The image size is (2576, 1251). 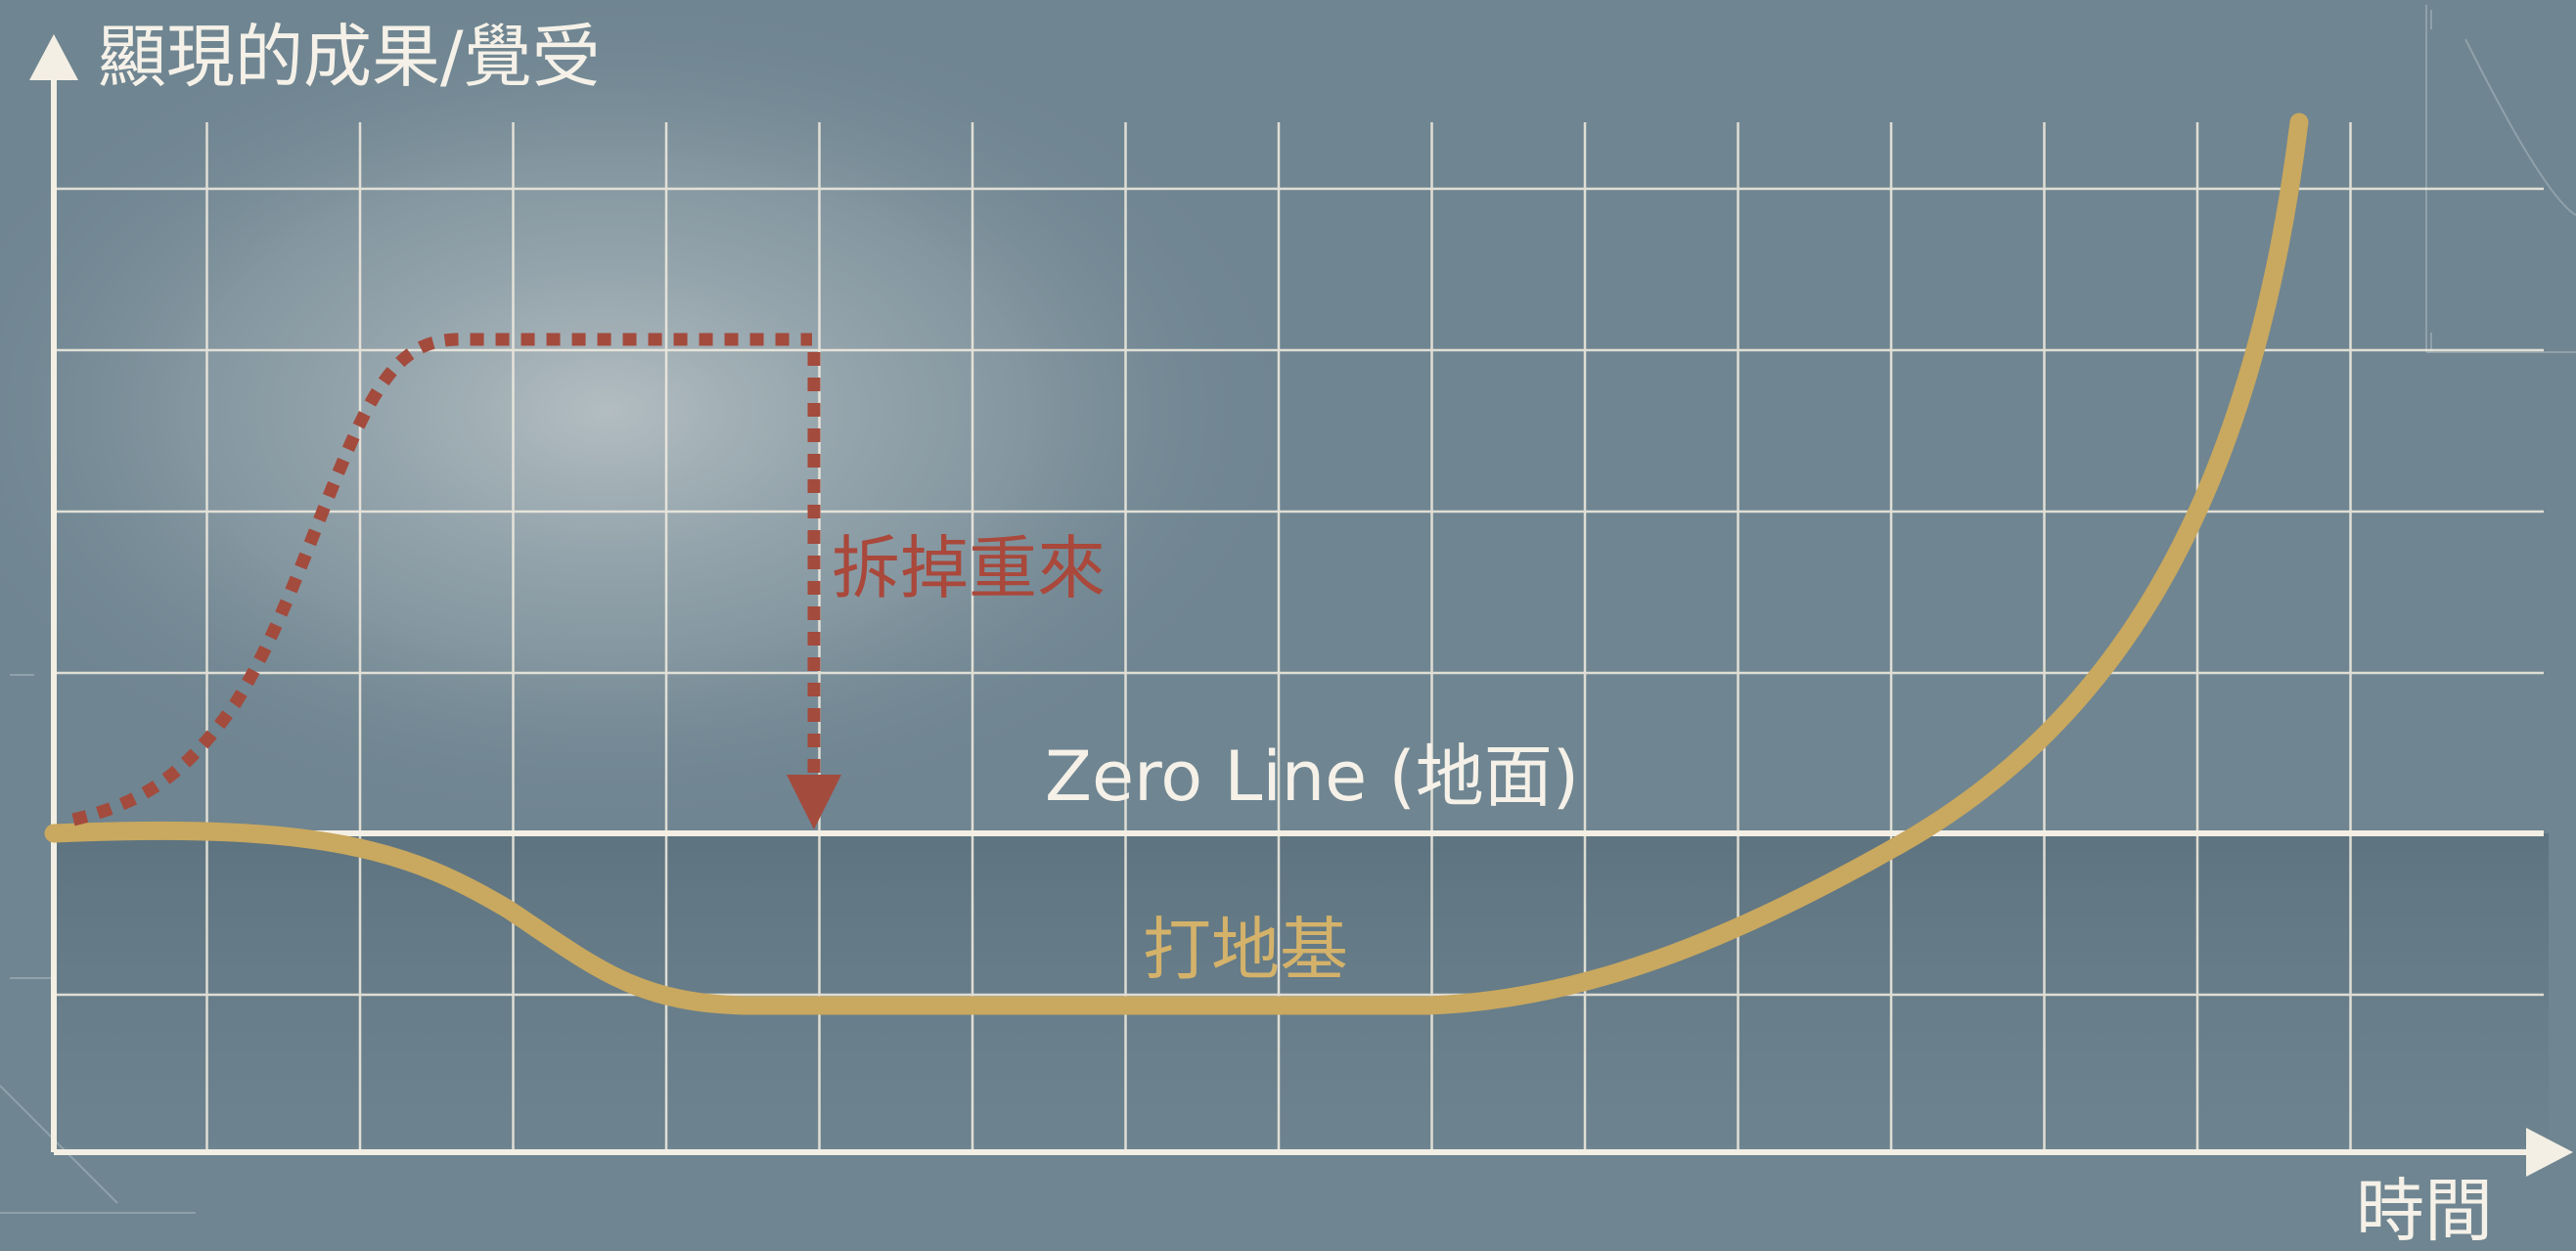 What do you see at coordinates (2424, 1211) in the screenshot?
I see `x-axis-label: 時間` at bounding box center [2424, 1211].